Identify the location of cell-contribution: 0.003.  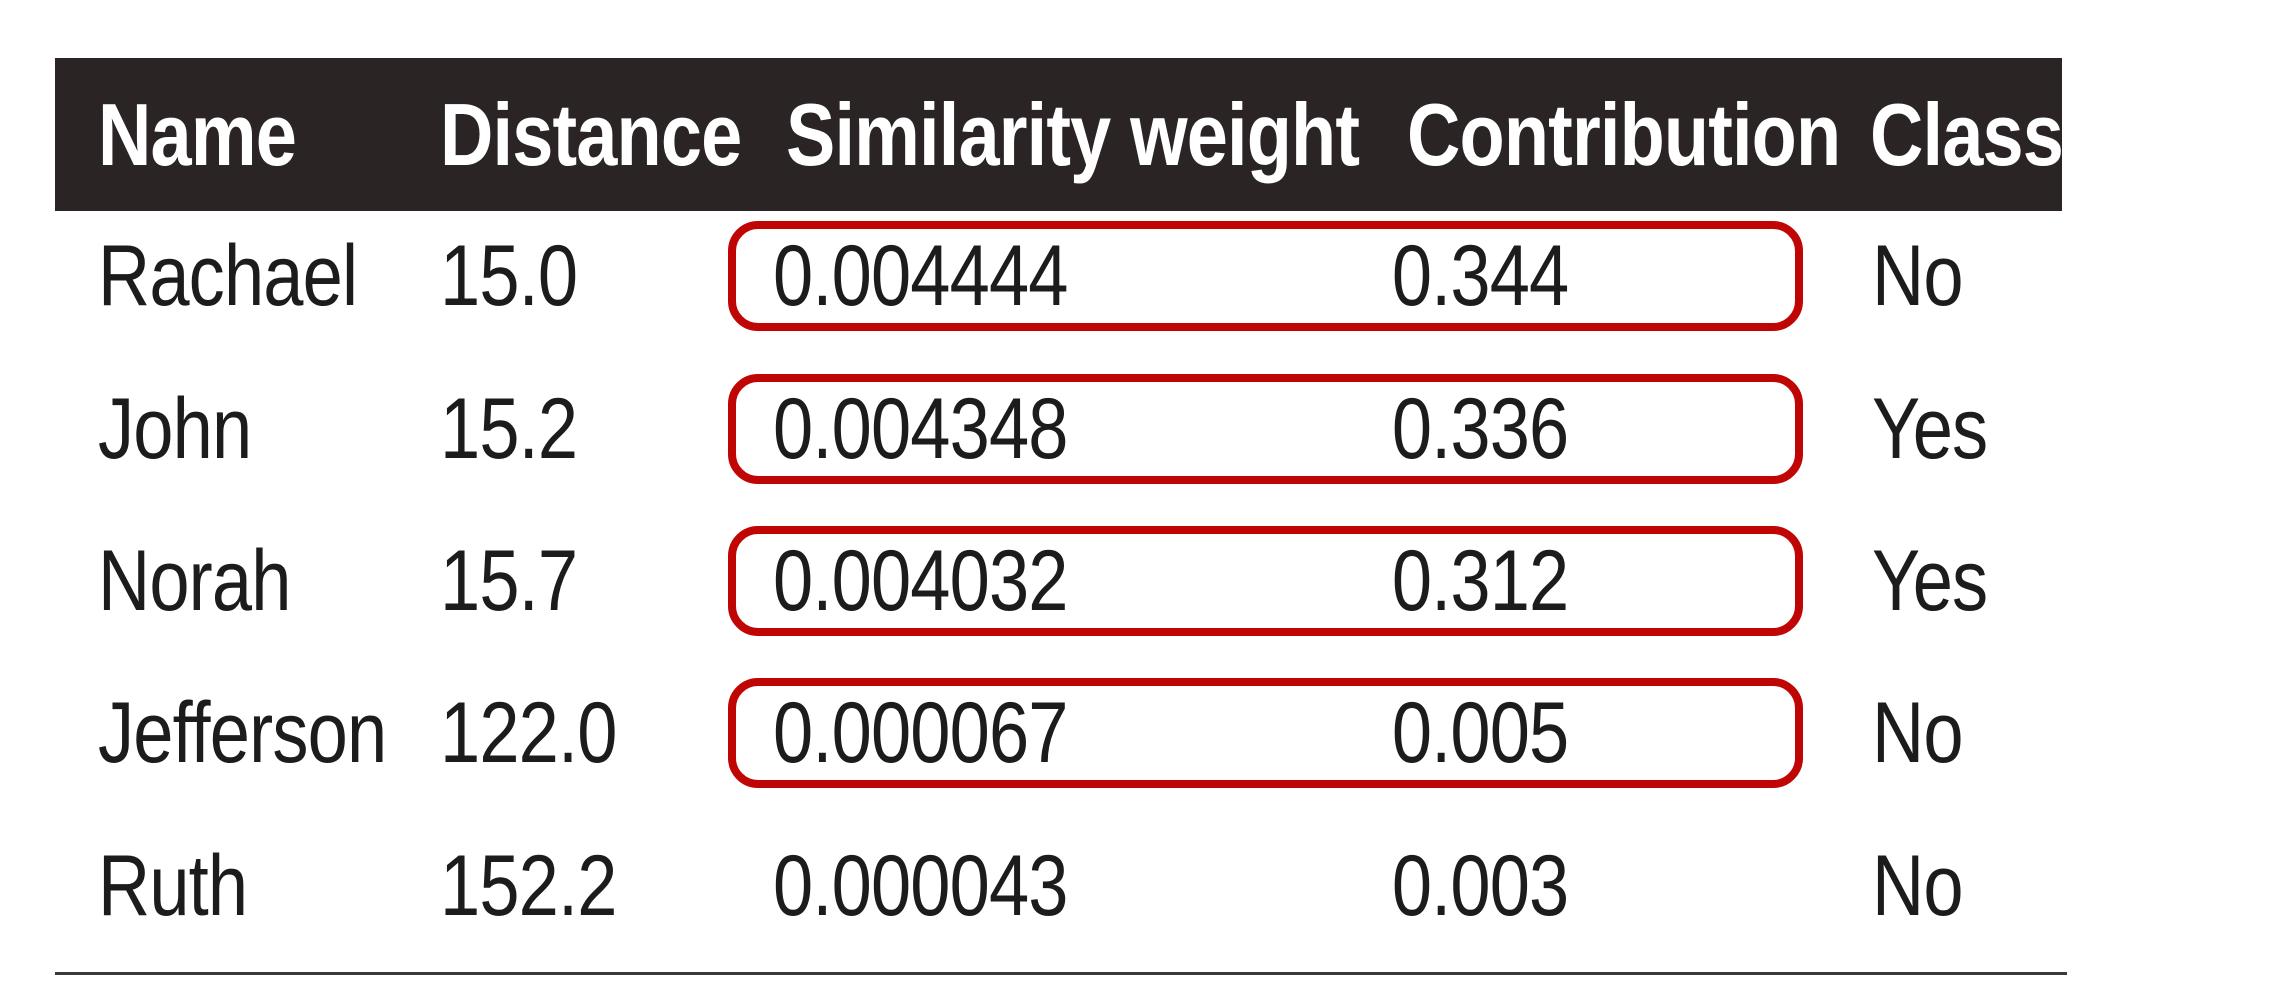
(1480, 885).